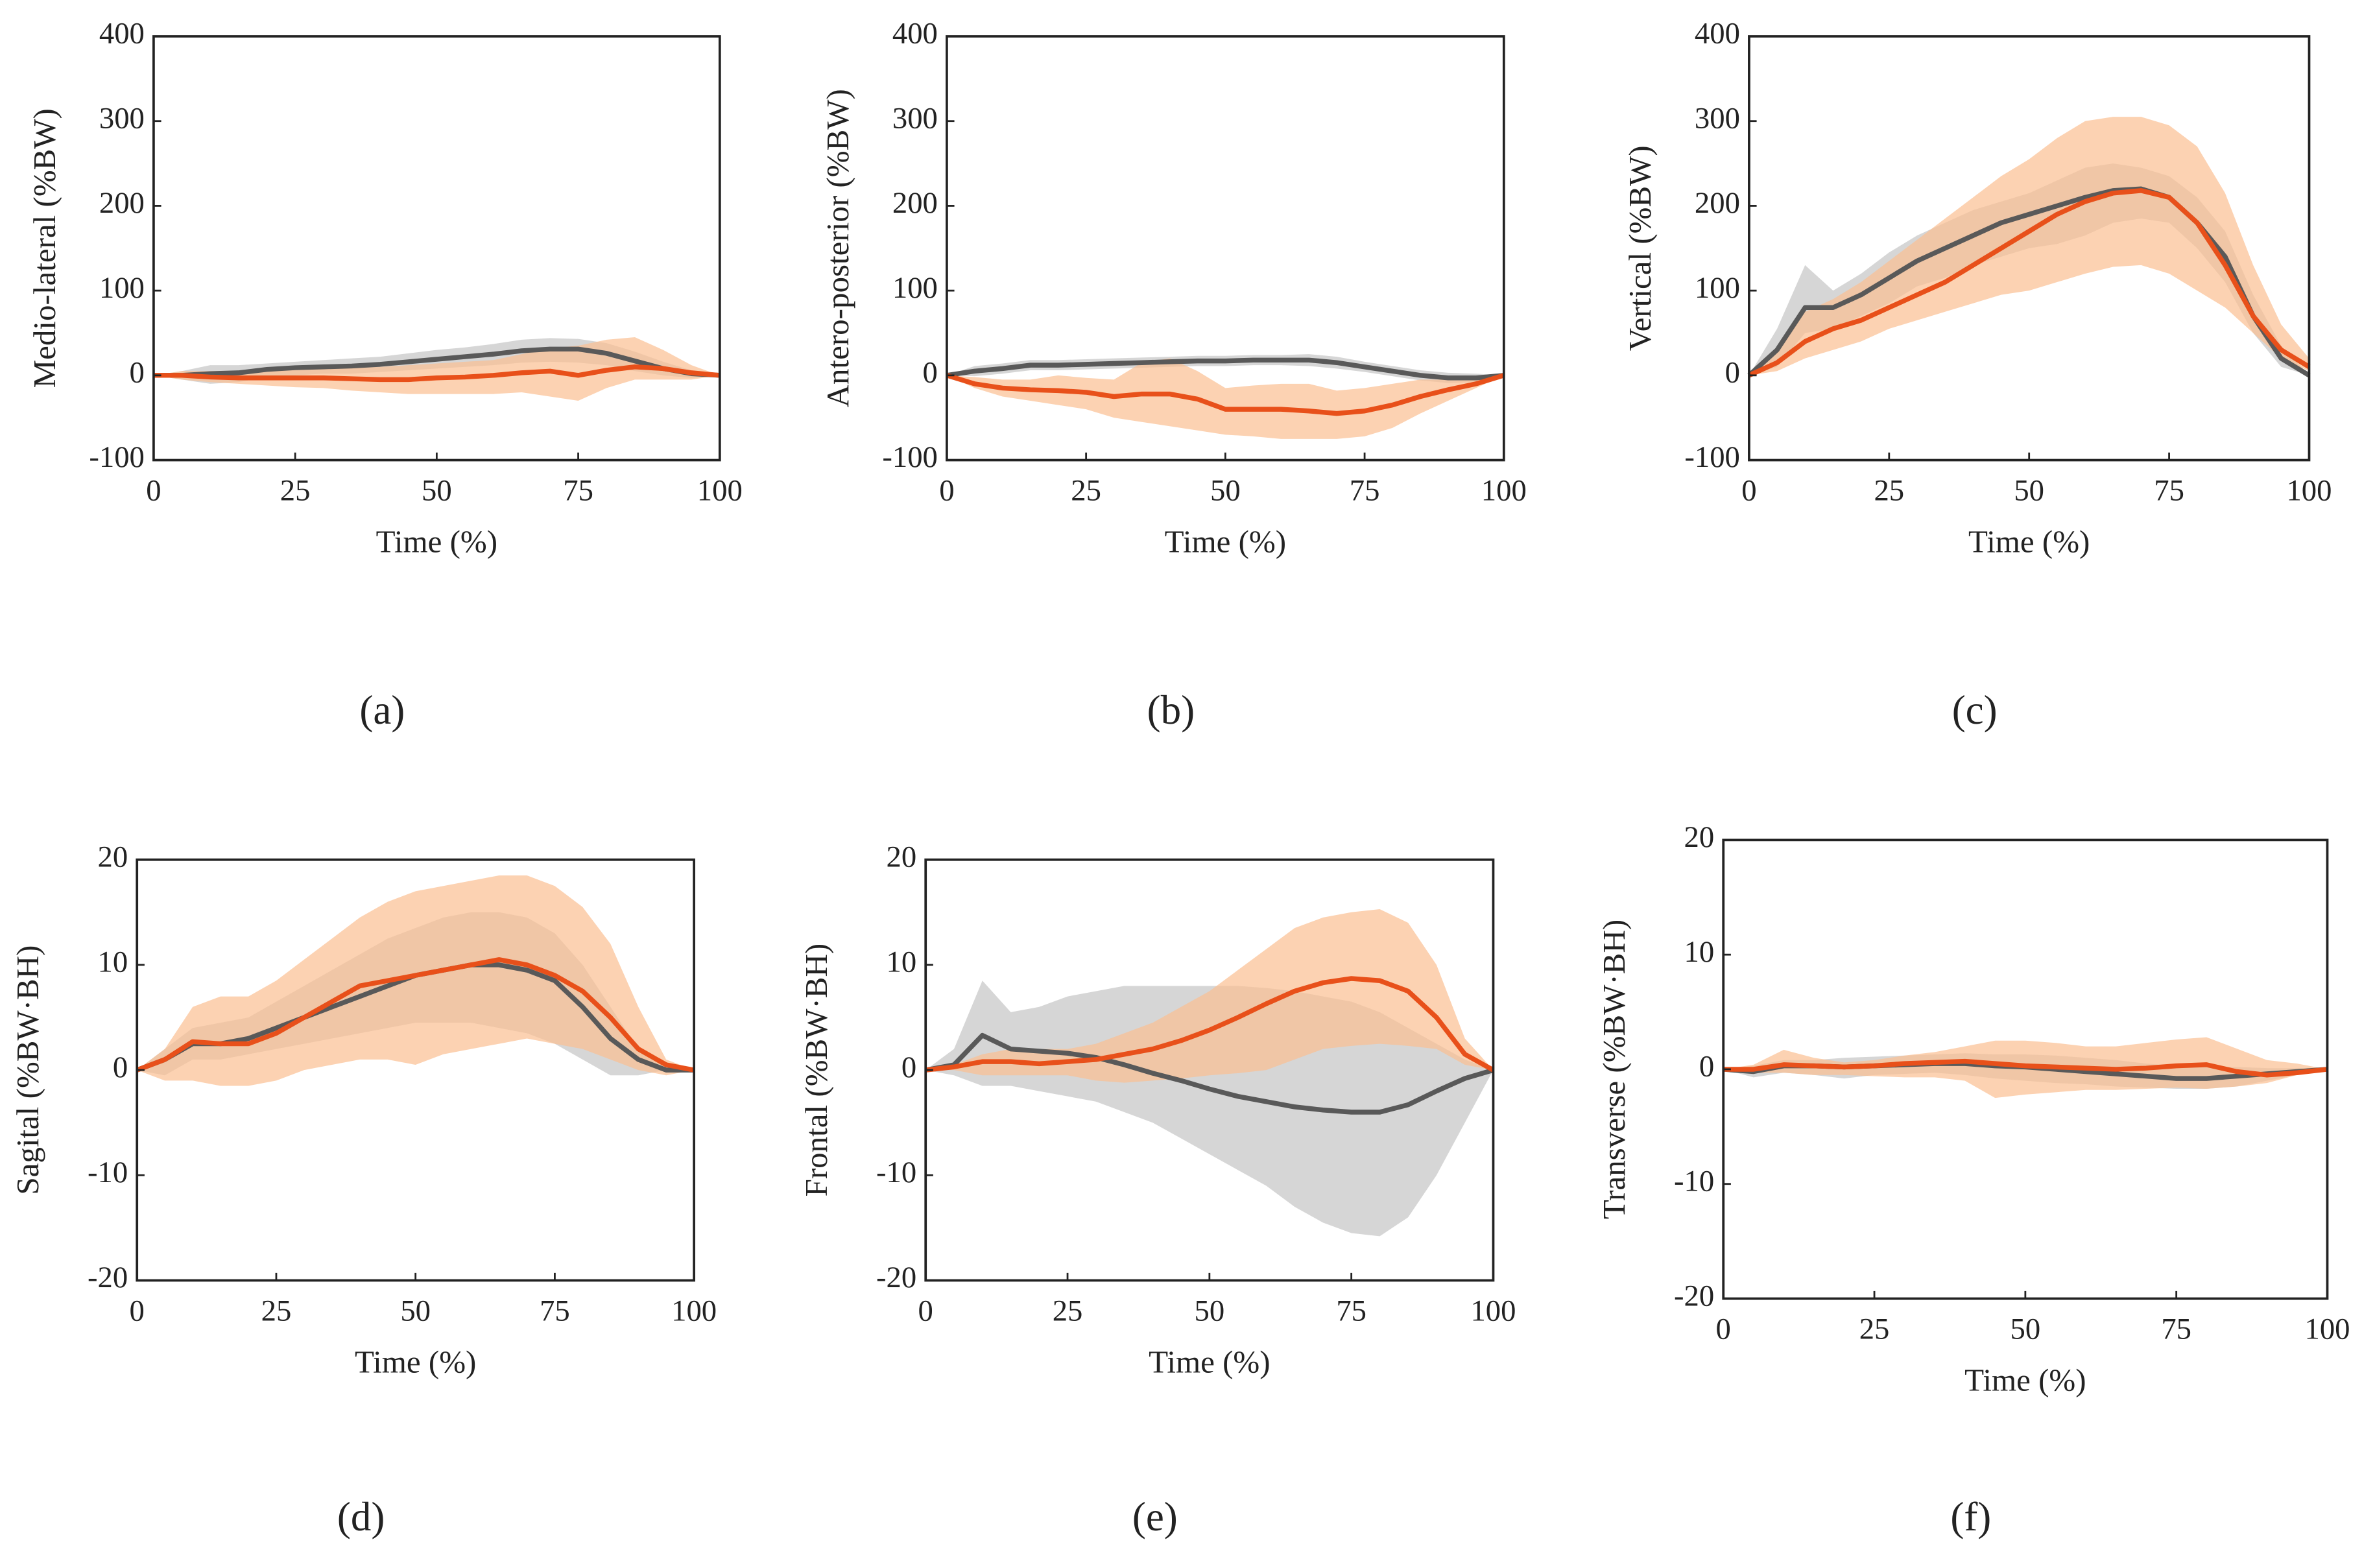  What do you see at coordinates (1614, 1069) in the screenshot?
I see `y-axis-label: Transverse (%BW·BH)` at bounding box center [1614, 1069].